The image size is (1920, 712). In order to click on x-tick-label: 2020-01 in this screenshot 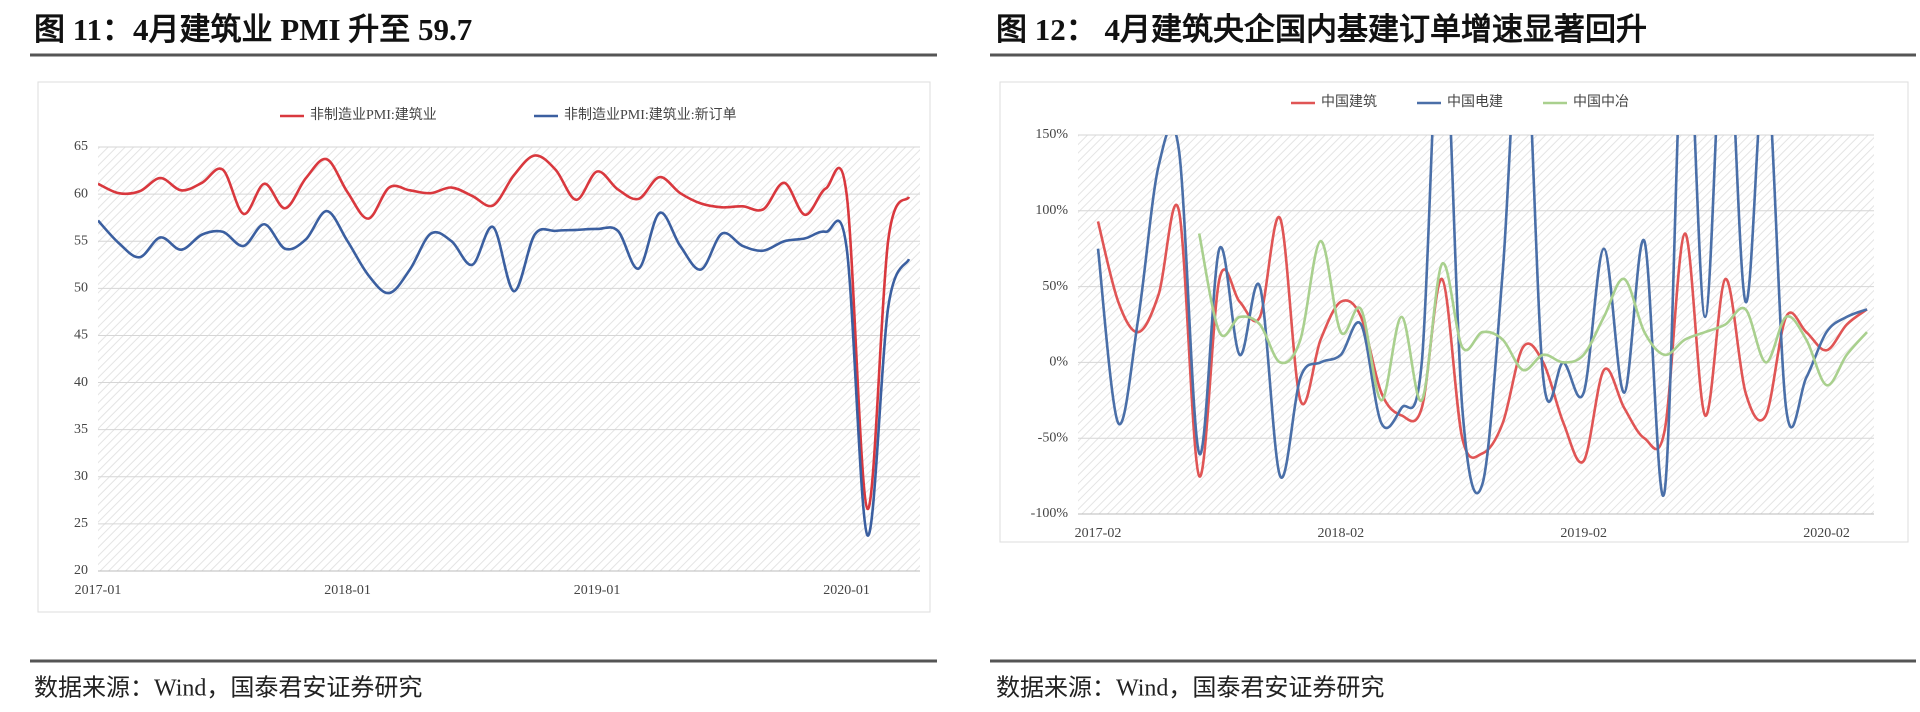, I will do `click(846, 590)`.